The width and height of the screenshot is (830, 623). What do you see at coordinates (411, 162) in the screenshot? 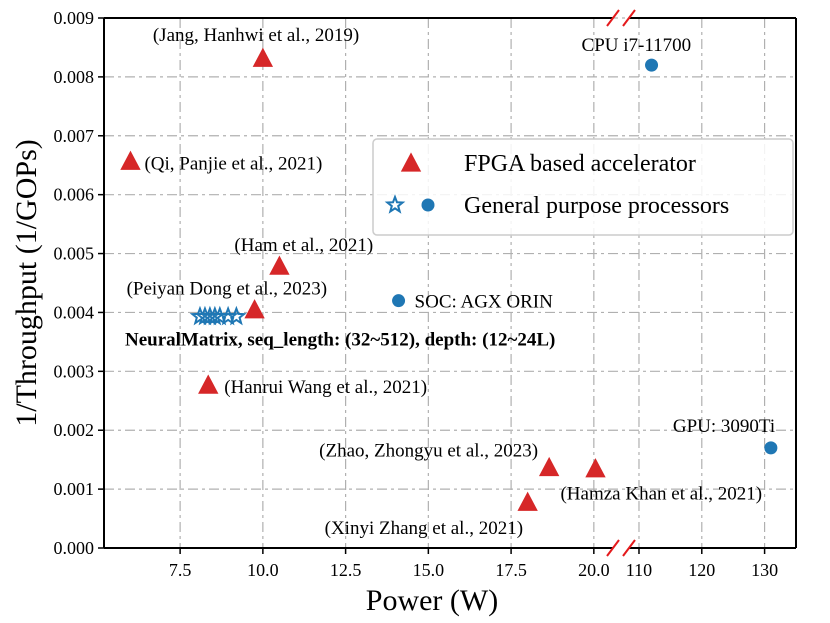
I see `legend-triangle-icon` at bounding box center [411, 162].